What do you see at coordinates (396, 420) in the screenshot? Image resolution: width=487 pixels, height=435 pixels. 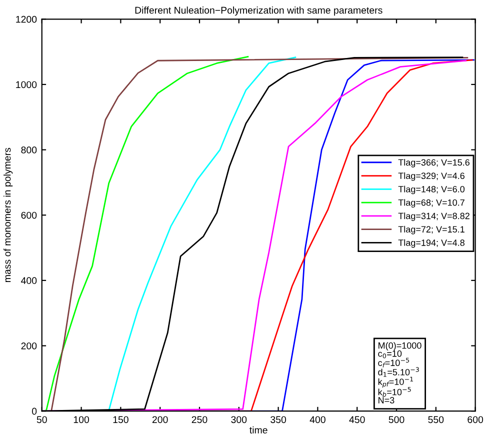 I see `x-tick-label: 500` at bounding box center [396, 420].